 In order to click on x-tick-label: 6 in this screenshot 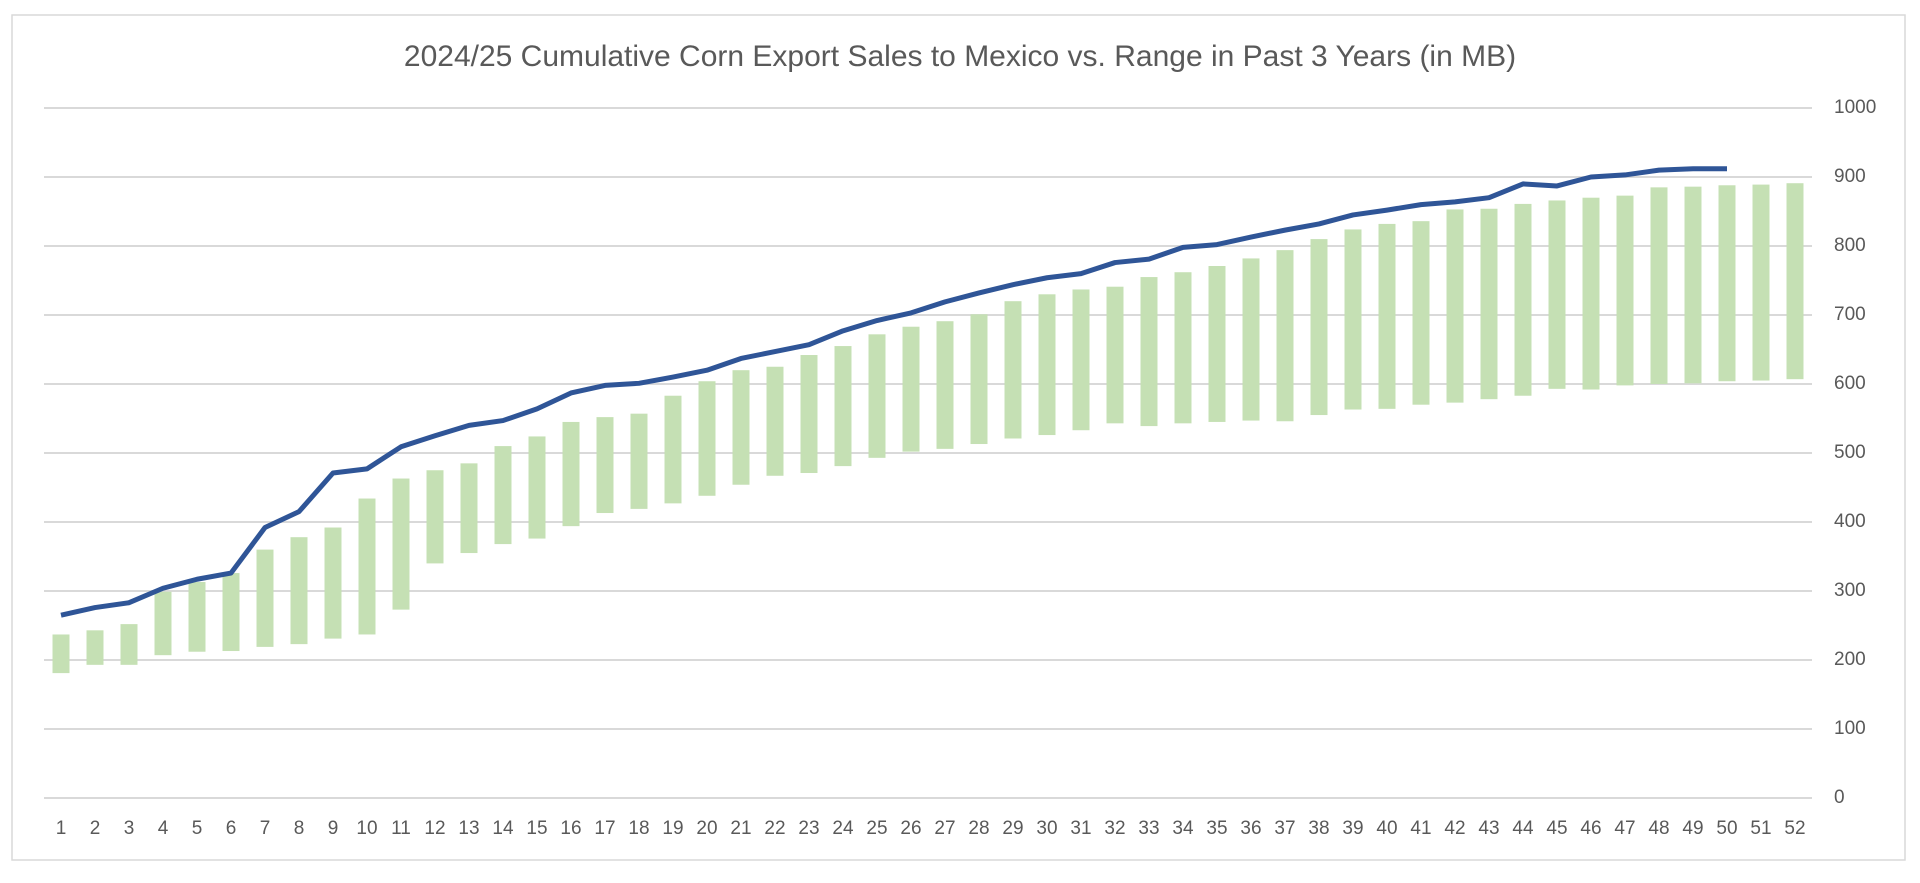, I will do `click(231, 828)`.